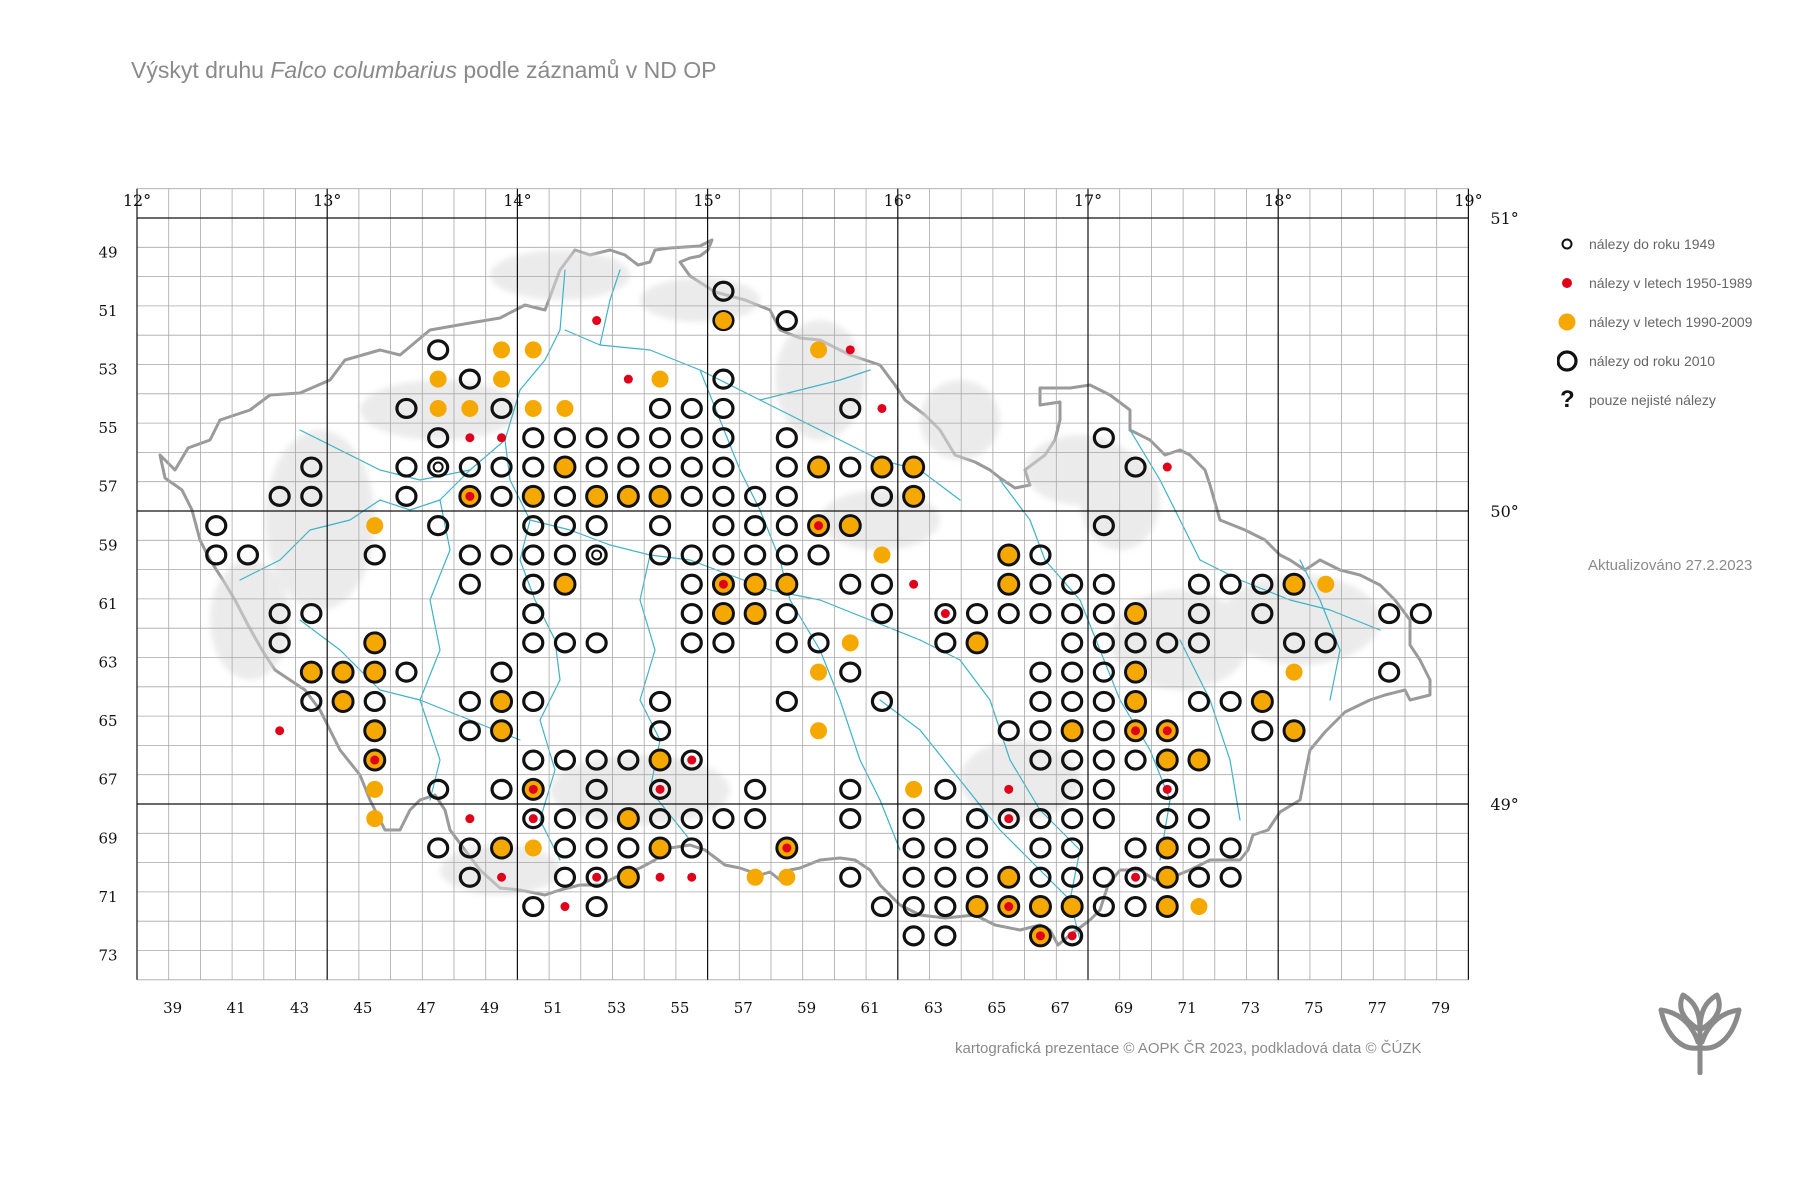 This screenshot has width=1800, height=1200. What do you see at coordinates (107, 604) in the screenshot?
I see `row-label: 61` at bounding box center [107, 604].